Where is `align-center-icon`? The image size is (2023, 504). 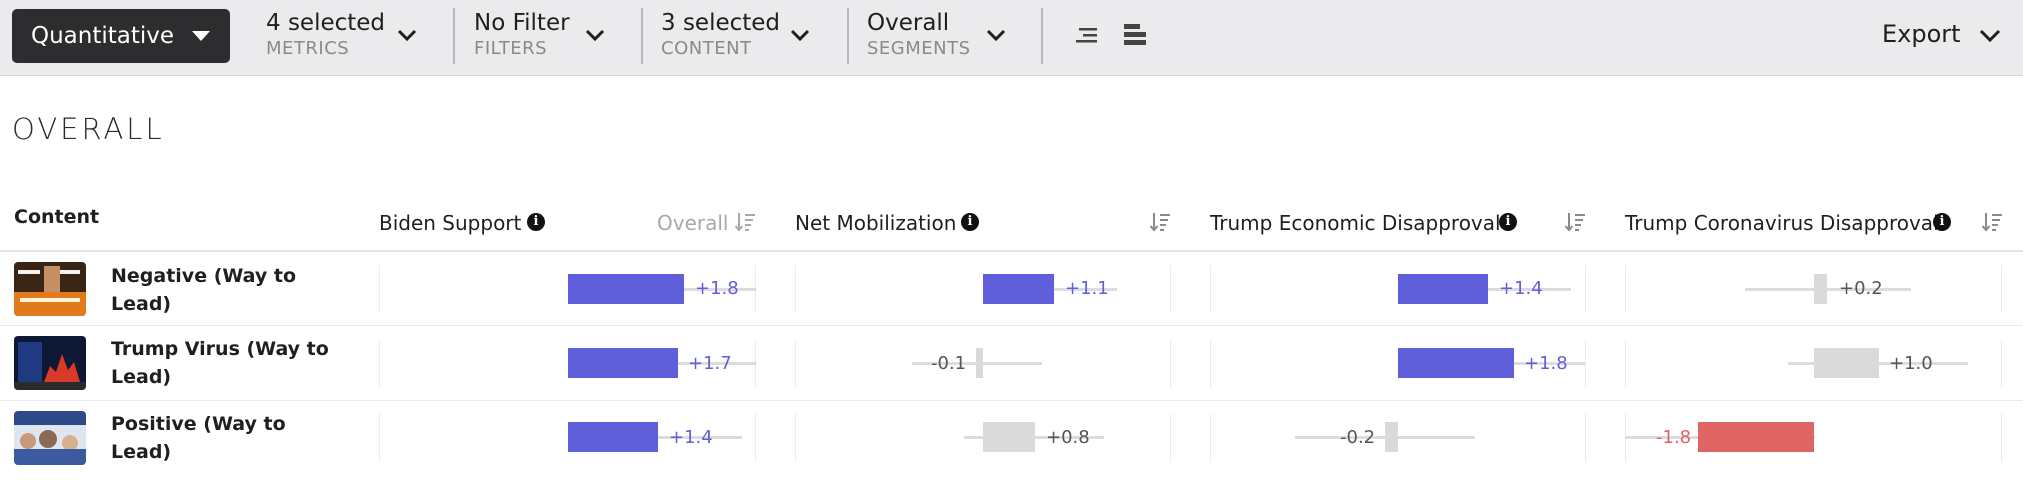 align-center-icon is located at coordinates (1087, 35).